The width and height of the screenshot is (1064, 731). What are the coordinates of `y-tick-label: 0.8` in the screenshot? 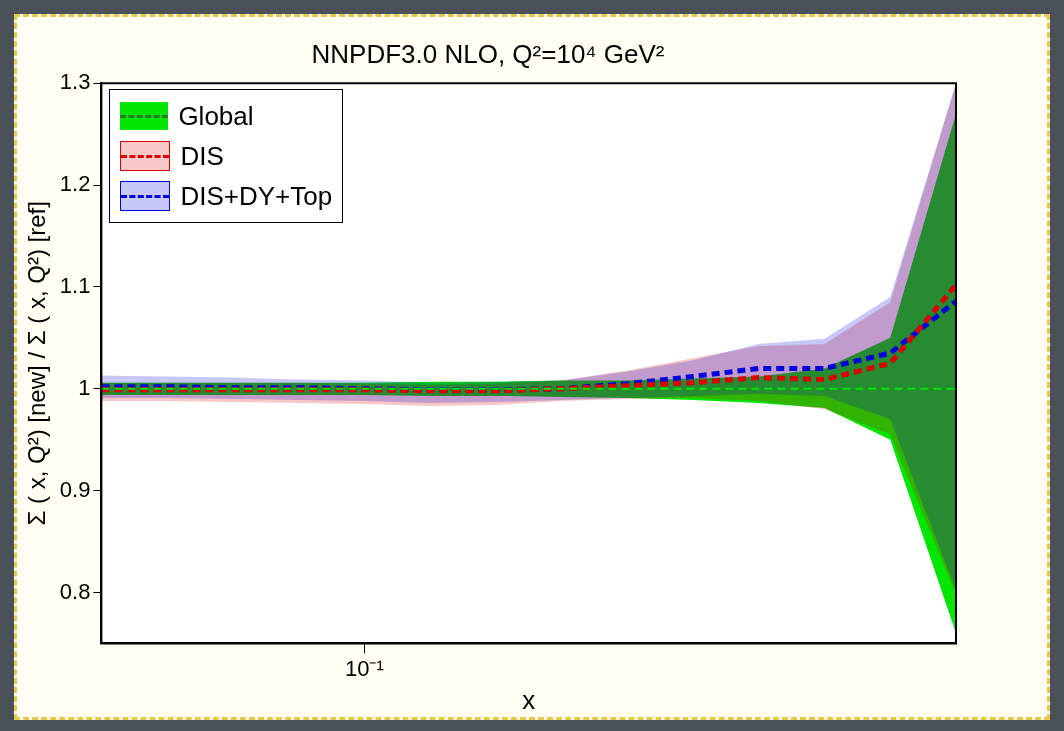 It's located at (75, 591).